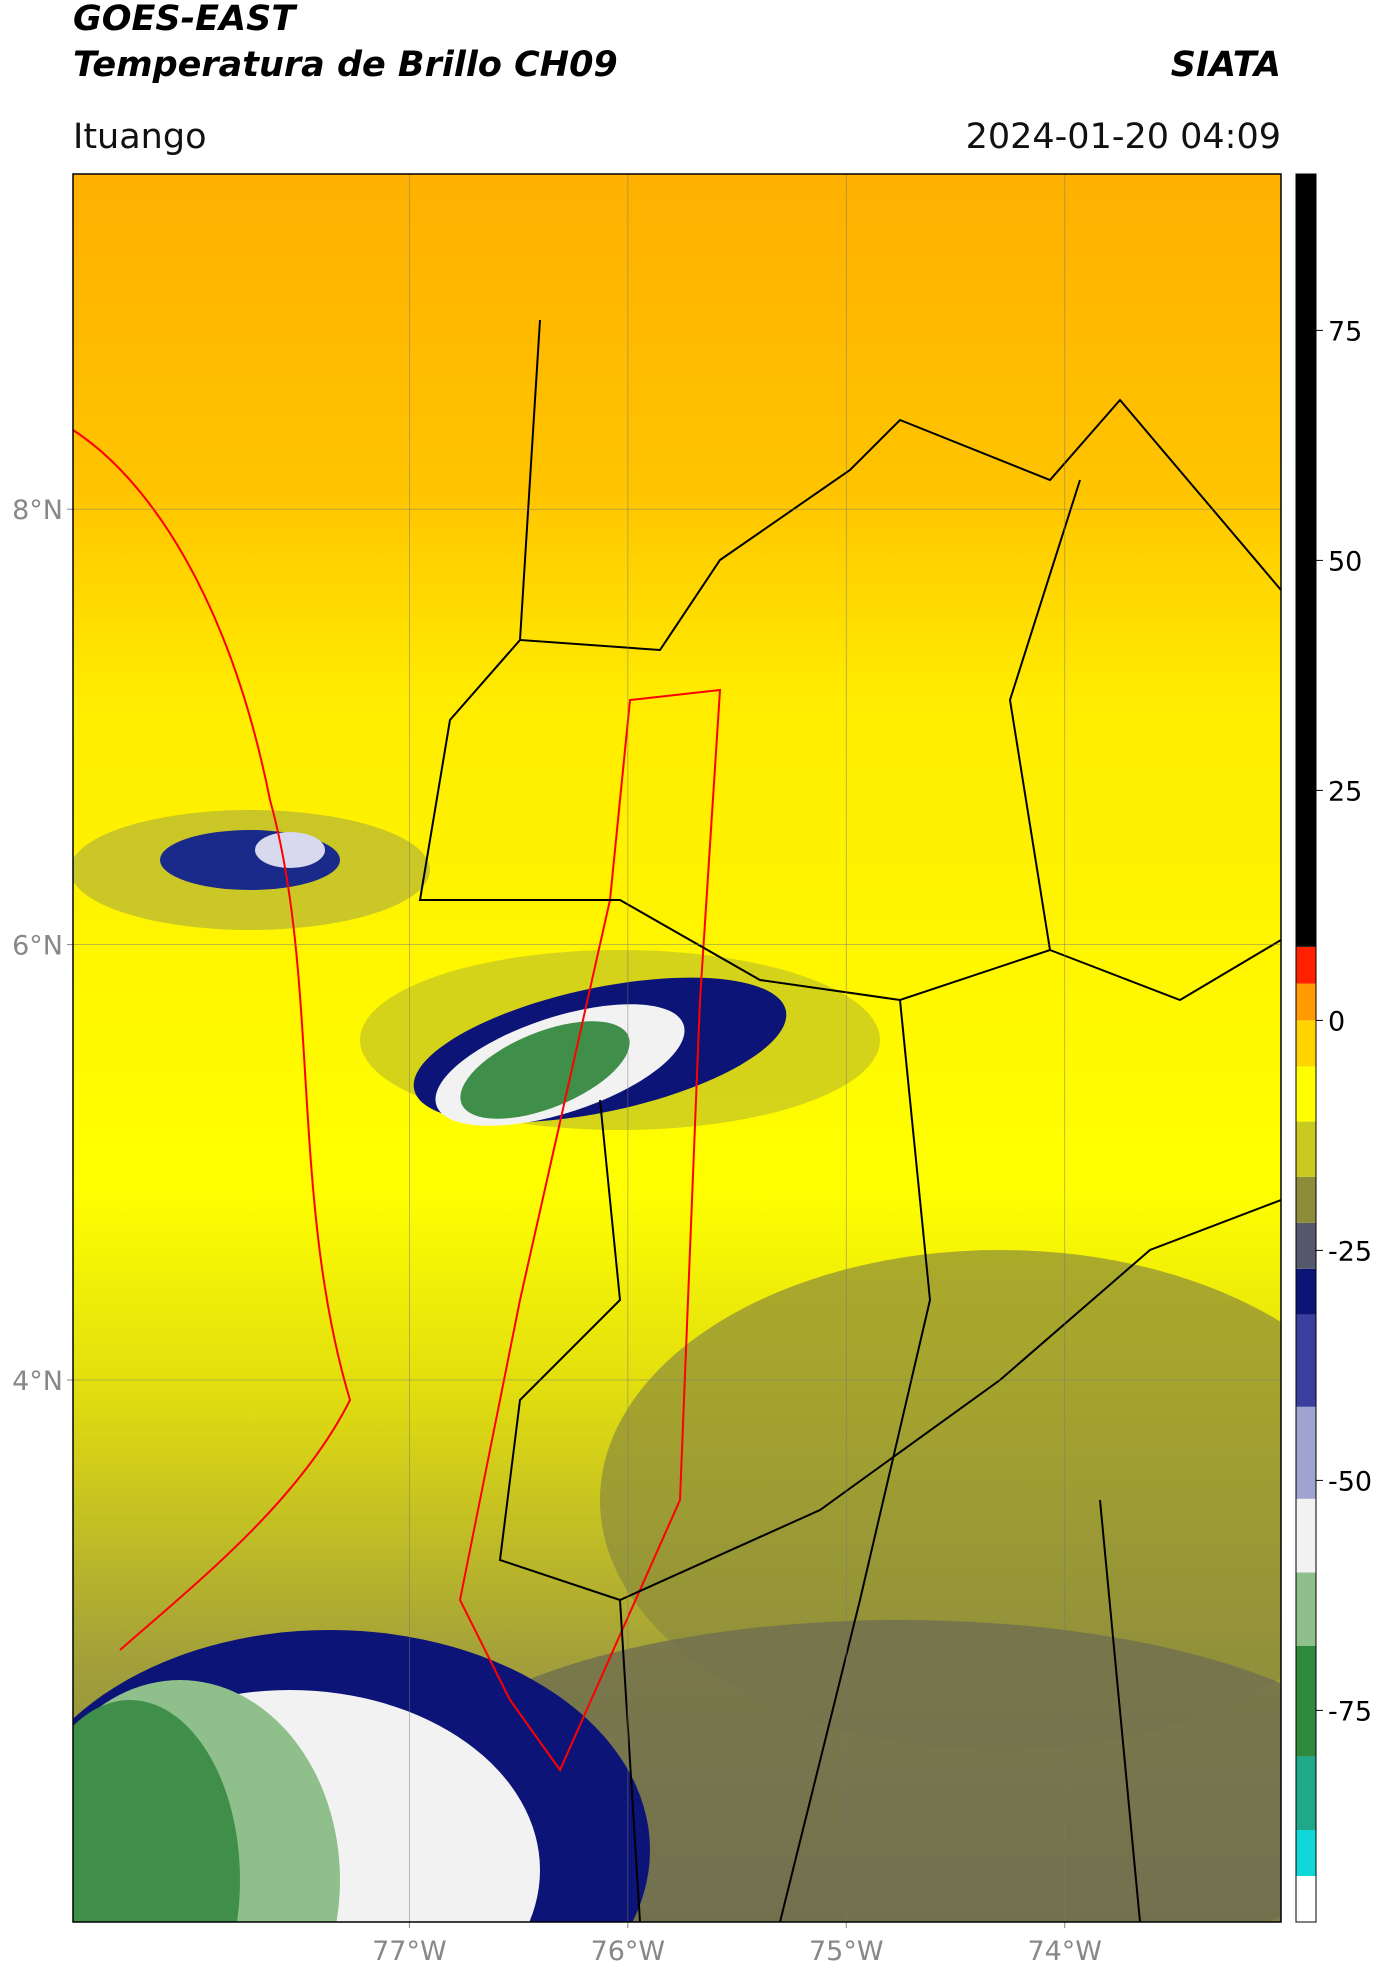 This screenshot has width=1384, height=1981. Describe the element at coordinates (345, 65) in the screenshot. I see `product-title: Temperatura de Brillo CH09` at that location.